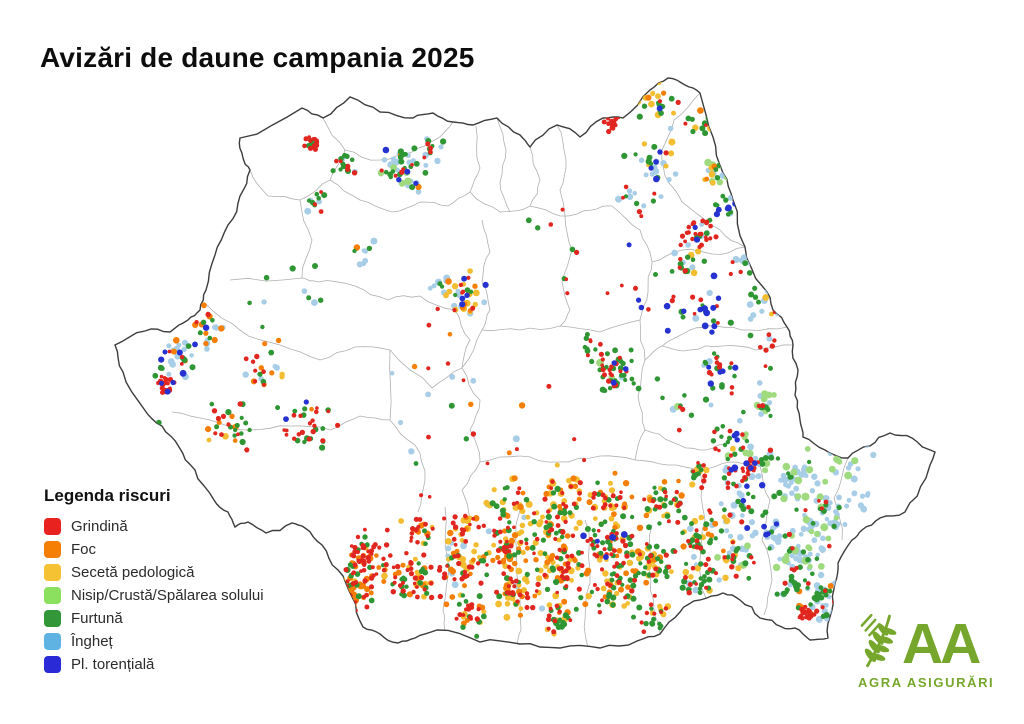 This screenshot has height=724, width=1024. What do you see at coordinates (925, 650) in the screenshot?
I see `agra-asigurari-logo: AA AGRA ASIGURĂRI` at bounding box center [925, 650].